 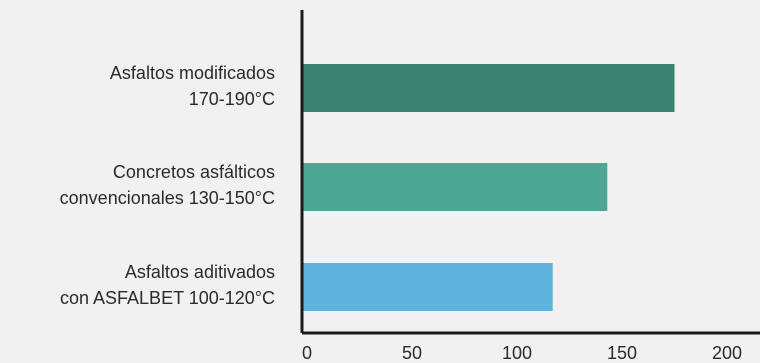 What do you see at coordinates (167, 298) in the screenshot?
I see `category-label-line: con ASFALBET 100-120°C` at bounding box center [167, 298].